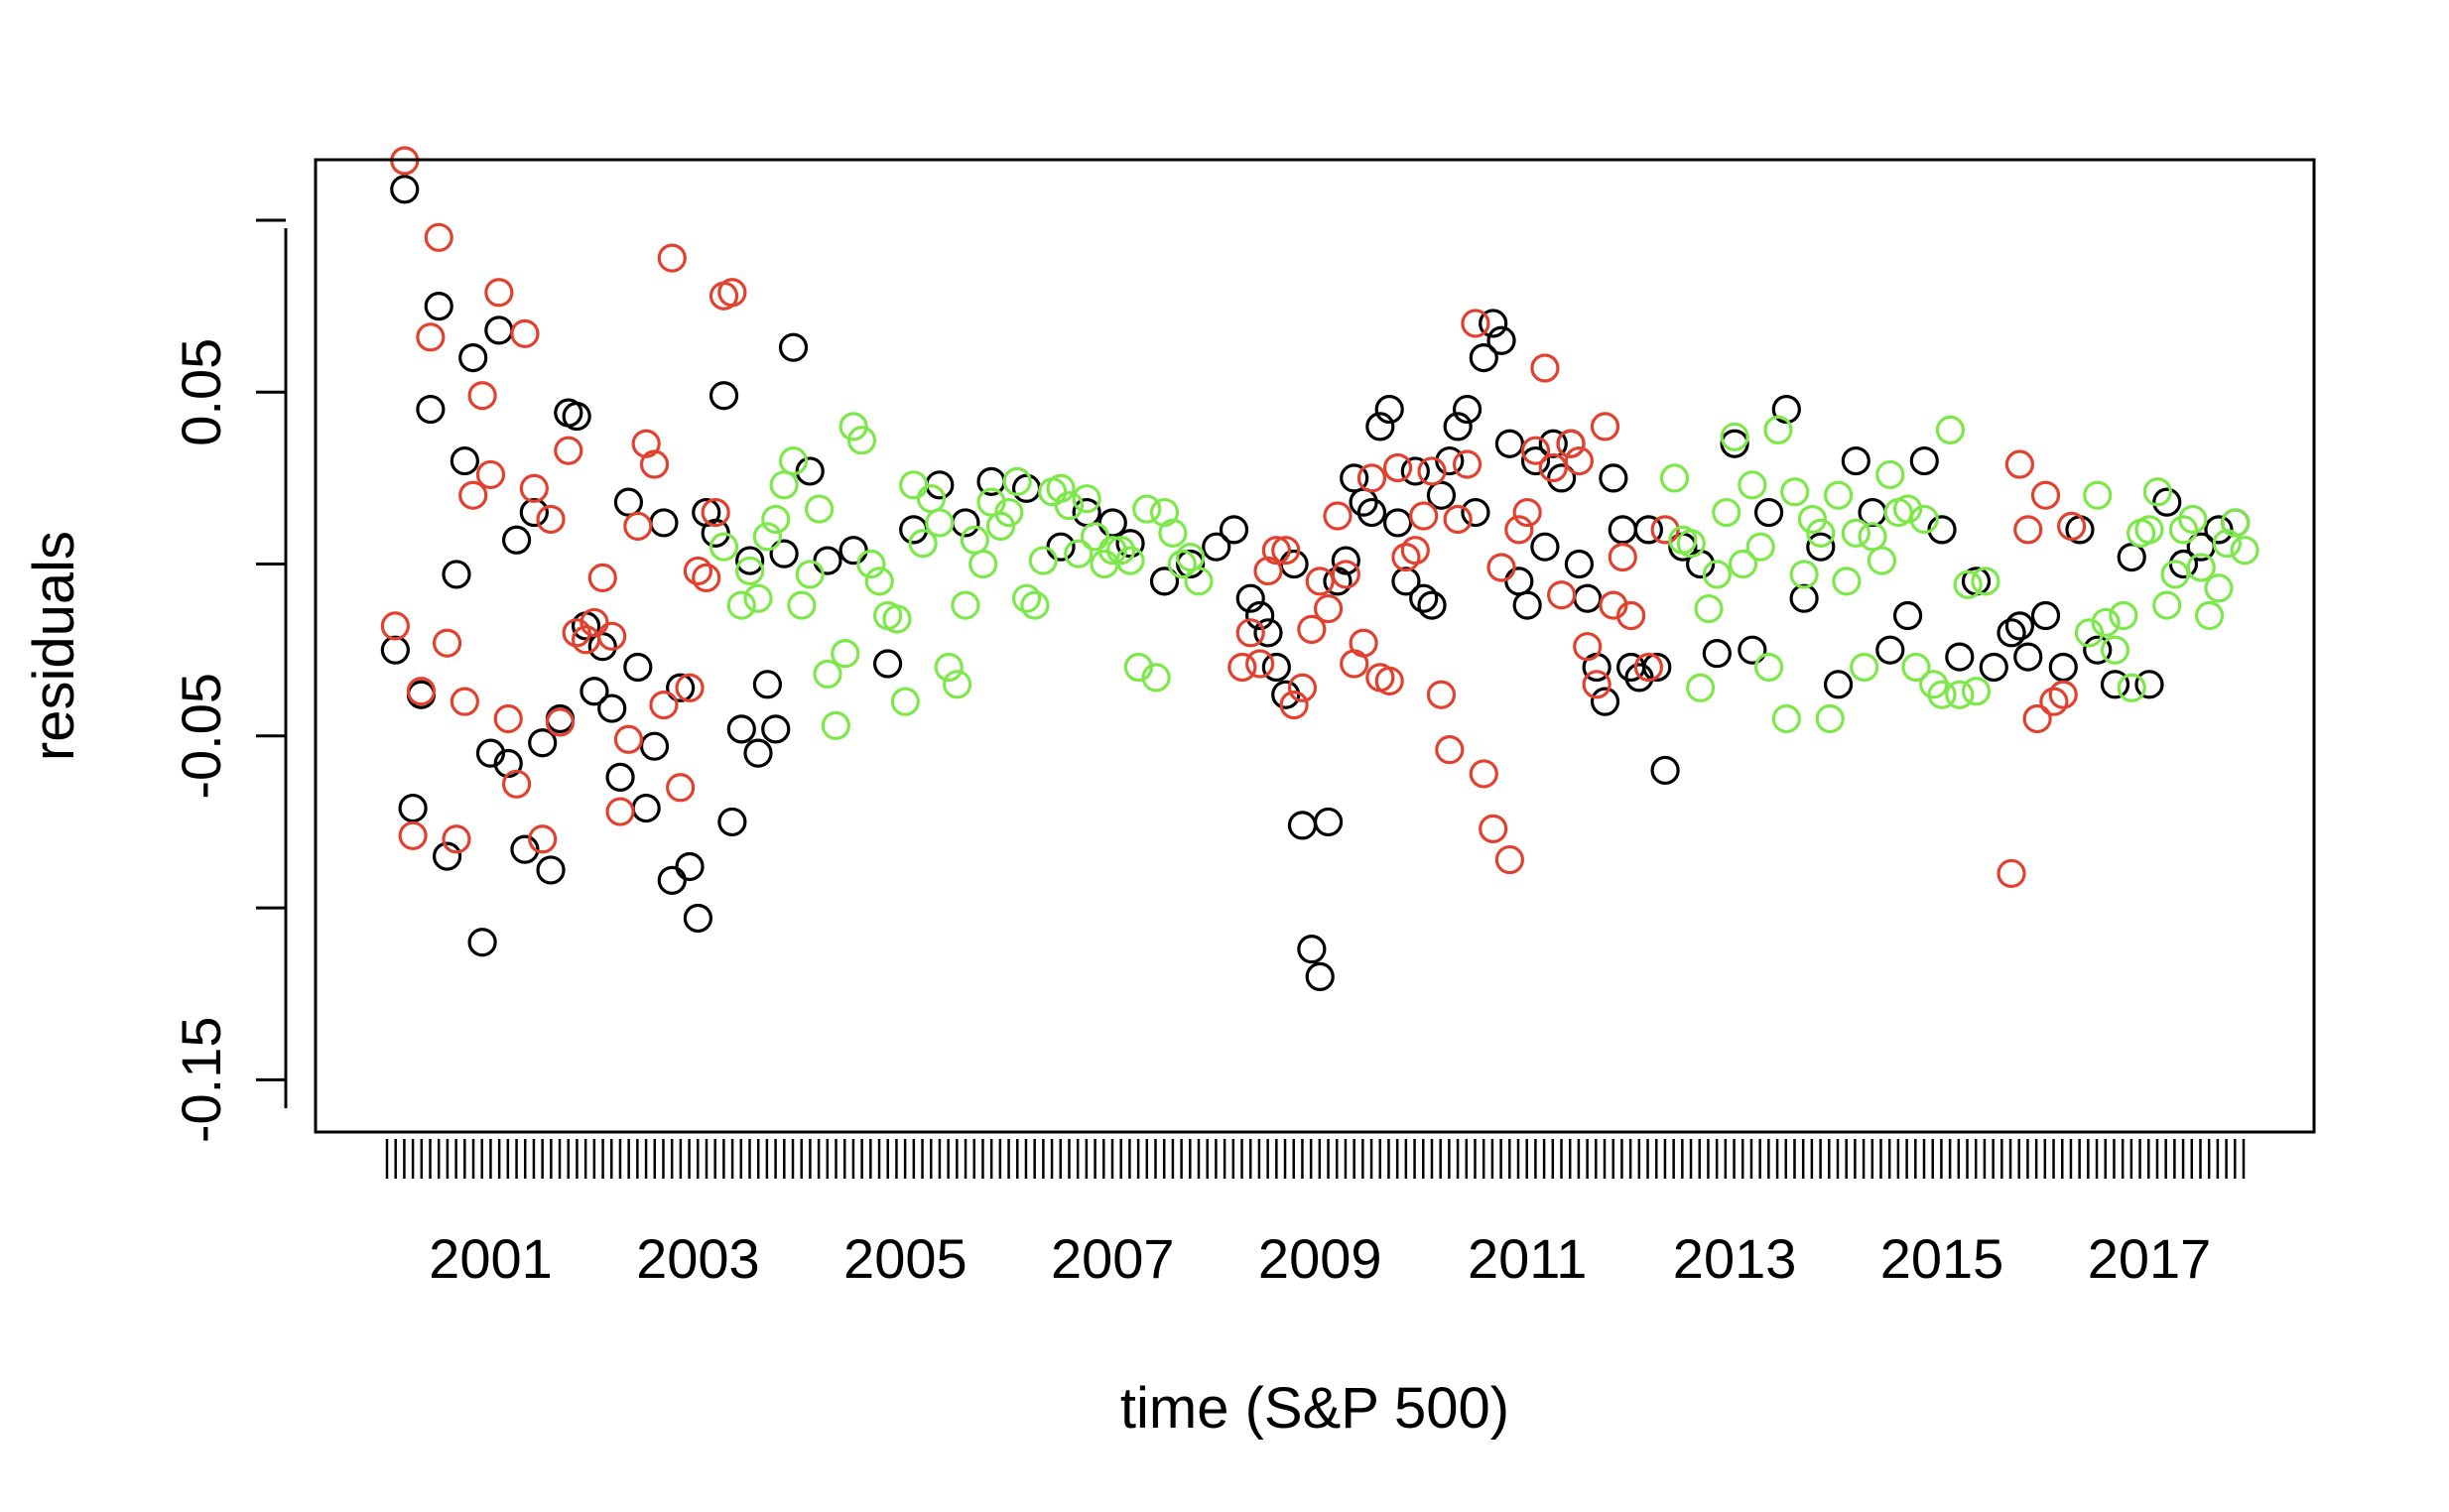 The height and width of the screenshot is (1512, 2449). What do you see at coordinates (2150, 1258) in the screenshot?
I see `x-tick-label: 2017` at bounding box center [2150, 1258].